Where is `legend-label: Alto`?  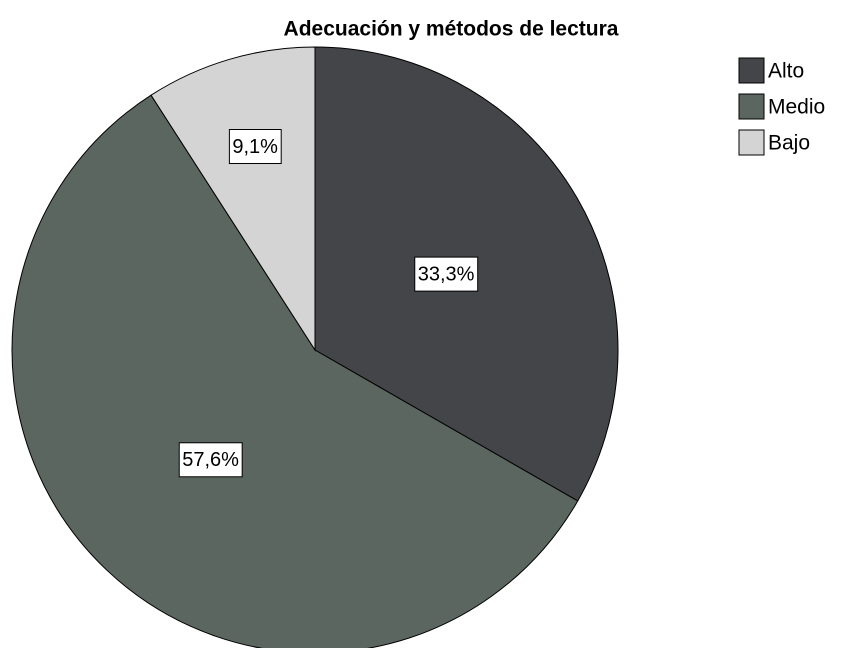 legend-label: Alto is located at coordinates (786, 71).